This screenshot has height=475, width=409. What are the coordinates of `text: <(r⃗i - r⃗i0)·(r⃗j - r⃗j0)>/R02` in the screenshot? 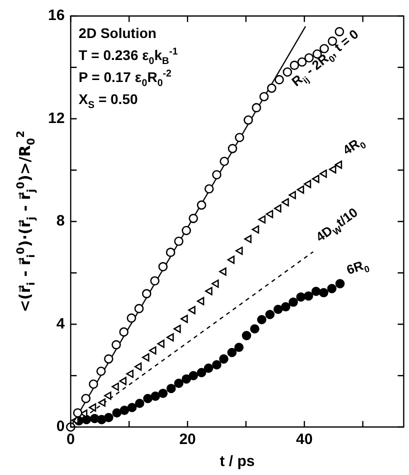 It's located at (26, 221).